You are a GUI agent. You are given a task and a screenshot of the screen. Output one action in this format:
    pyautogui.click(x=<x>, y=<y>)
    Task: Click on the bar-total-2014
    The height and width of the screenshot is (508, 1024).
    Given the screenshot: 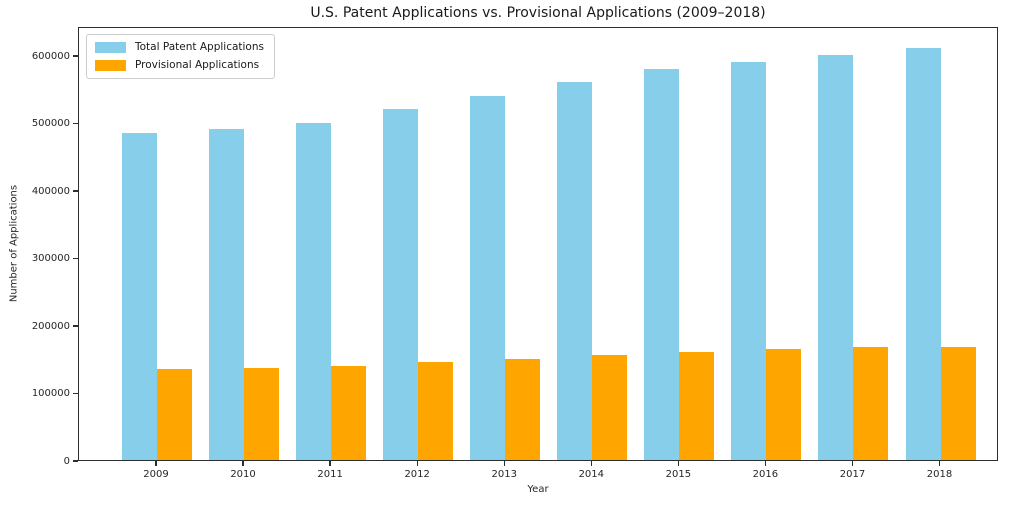 What is the action you would take?
    pyautogui.click(x=575, y=271)
    